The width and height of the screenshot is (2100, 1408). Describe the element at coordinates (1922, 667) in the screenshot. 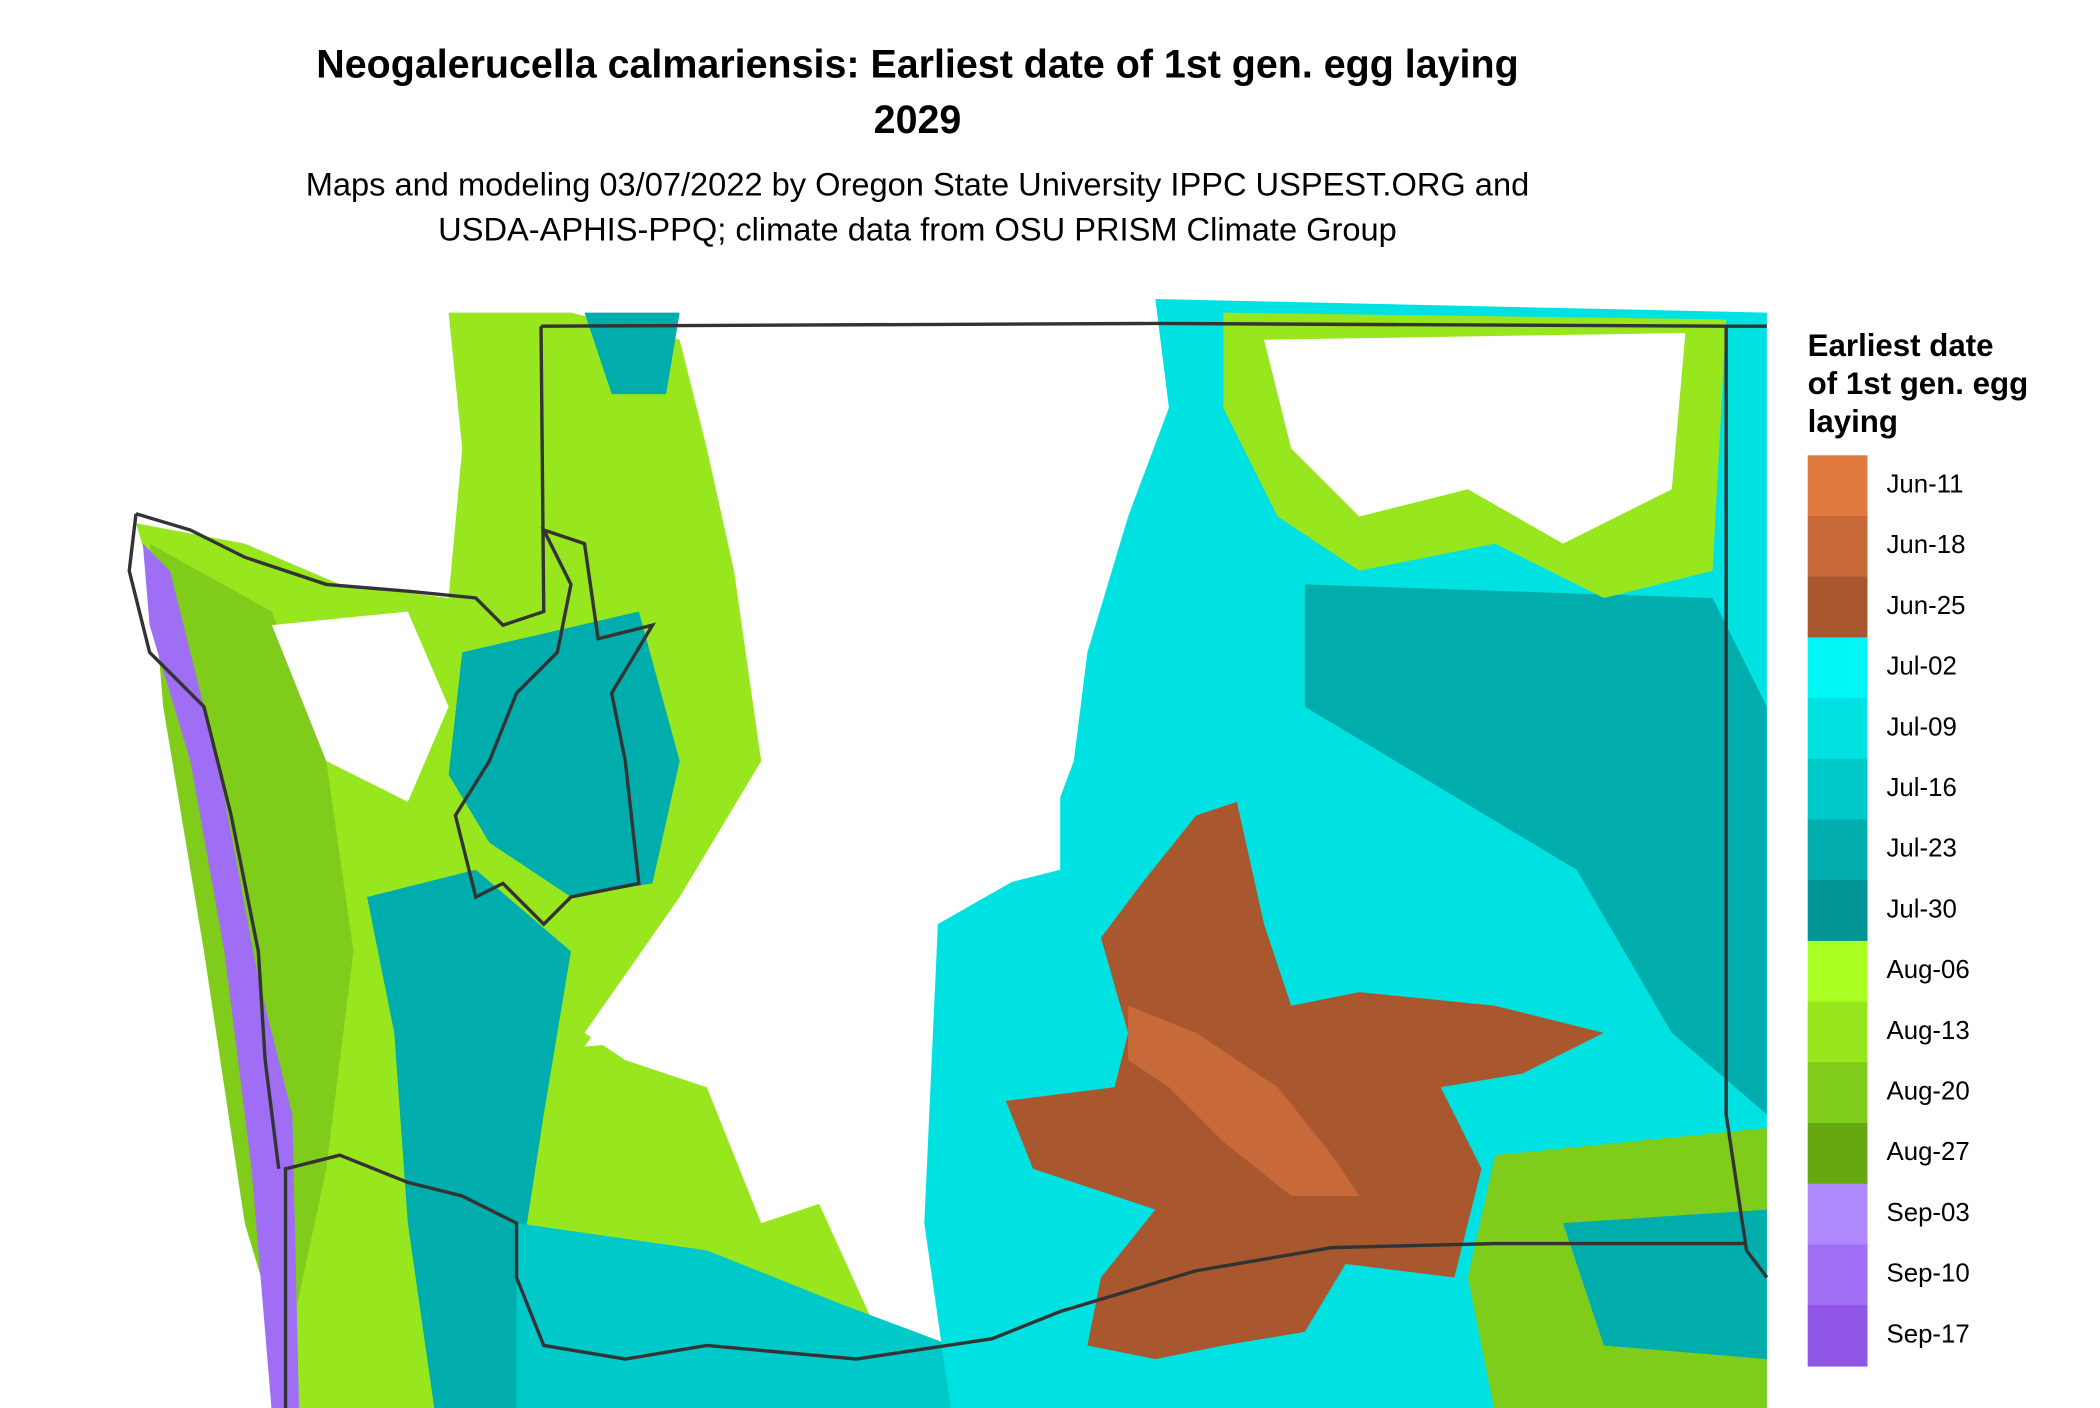

I see `legend-label: Jul-02` at that location.